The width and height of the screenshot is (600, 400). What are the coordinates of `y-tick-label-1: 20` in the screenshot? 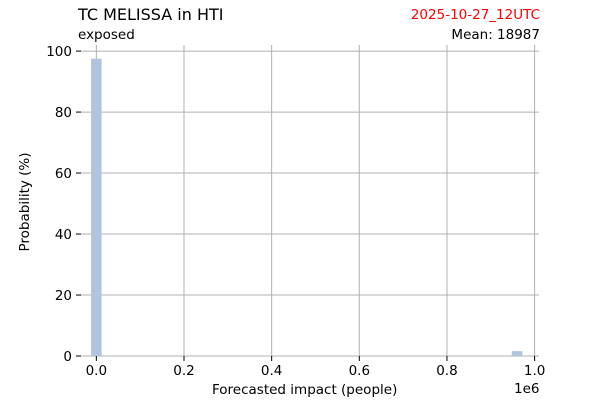 It's located at (63, 296).